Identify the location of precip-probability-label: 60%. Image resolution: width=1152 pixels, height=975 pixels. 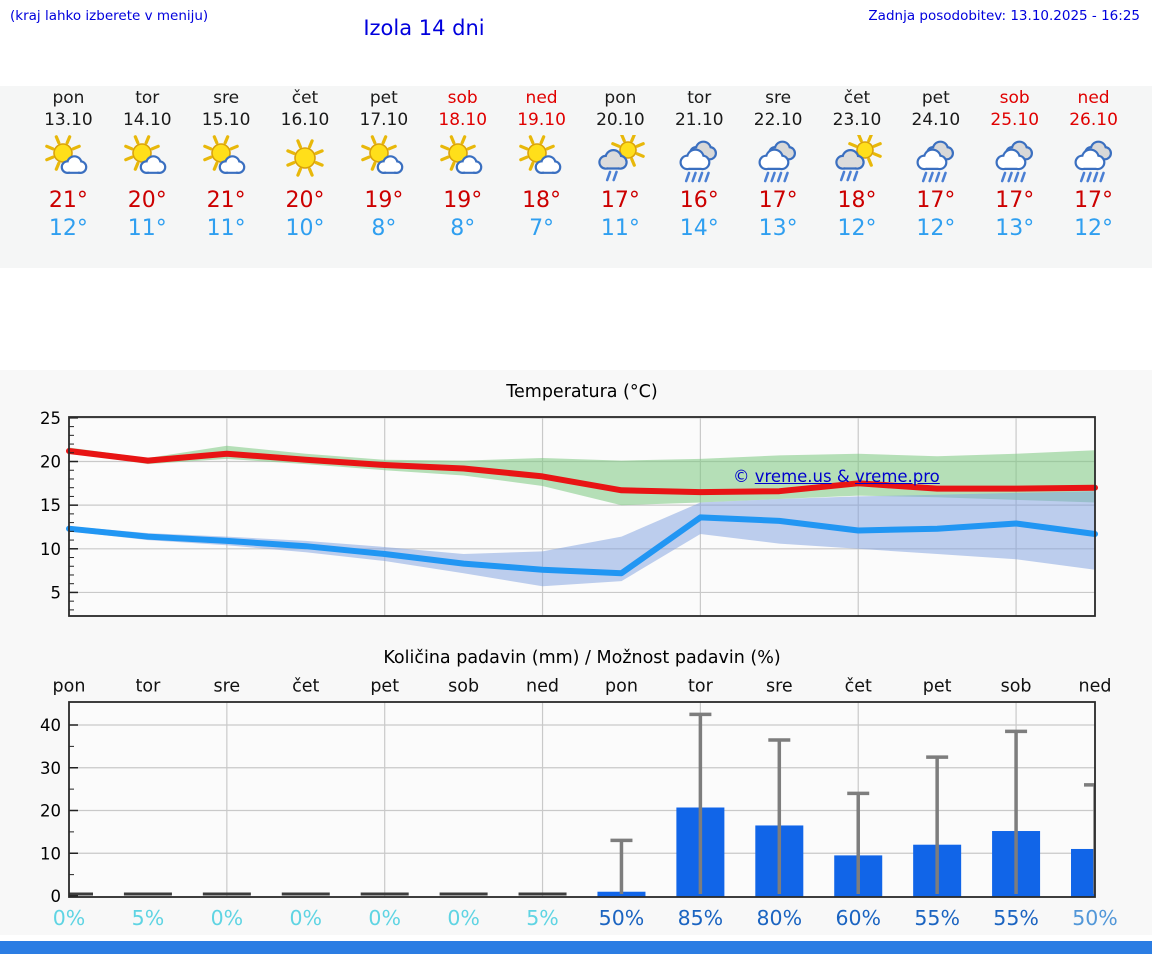
(858, 918).